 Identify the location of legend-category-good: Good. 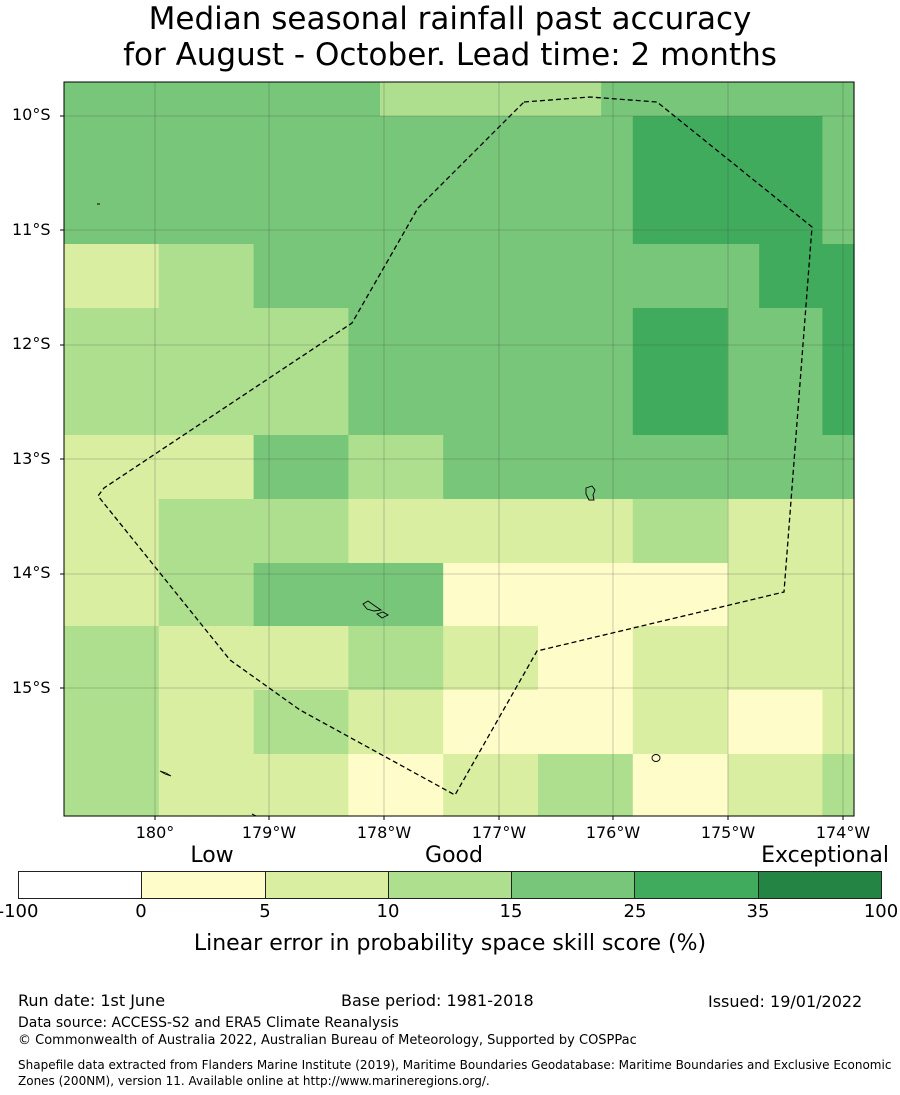
(454, 855).